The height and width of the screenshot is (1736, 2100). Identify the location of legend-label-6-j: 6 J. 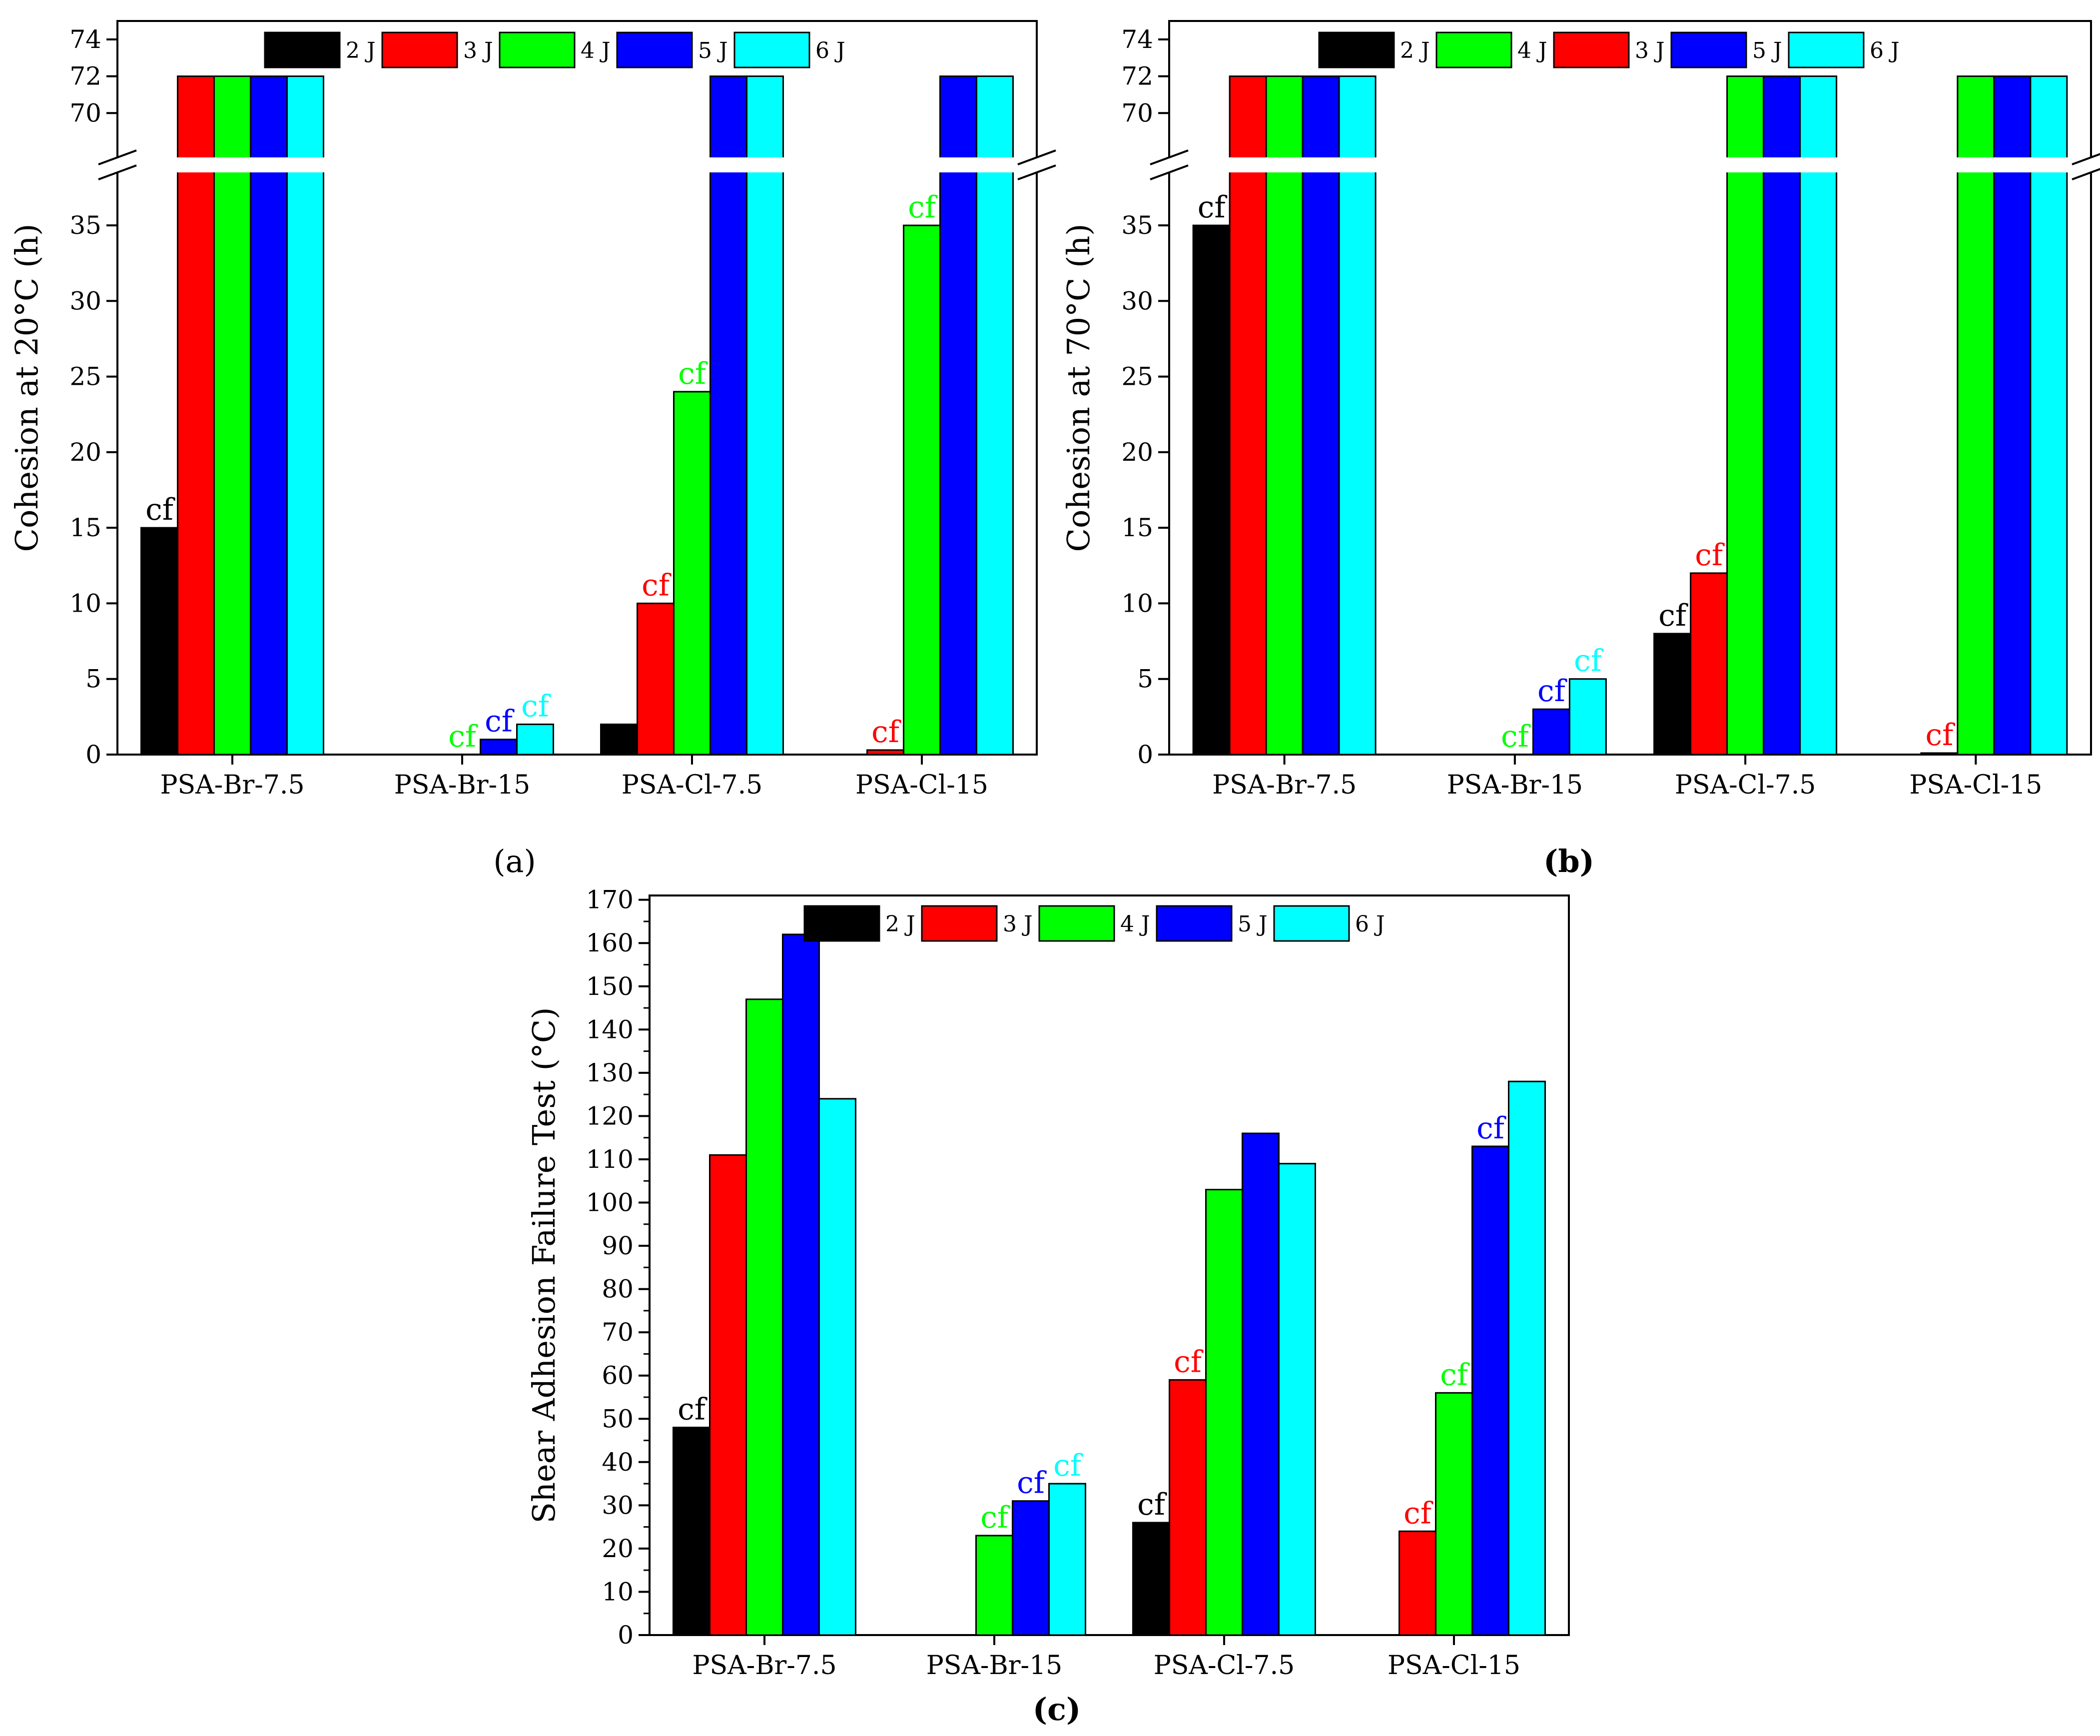
(830, 50).